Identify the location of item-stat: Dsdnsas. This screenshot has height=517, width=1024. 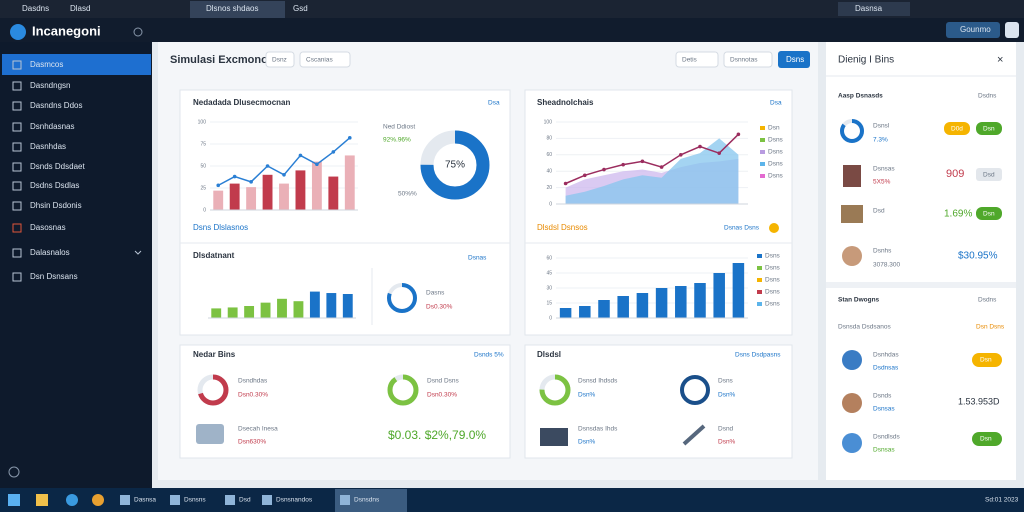
(886, 368).